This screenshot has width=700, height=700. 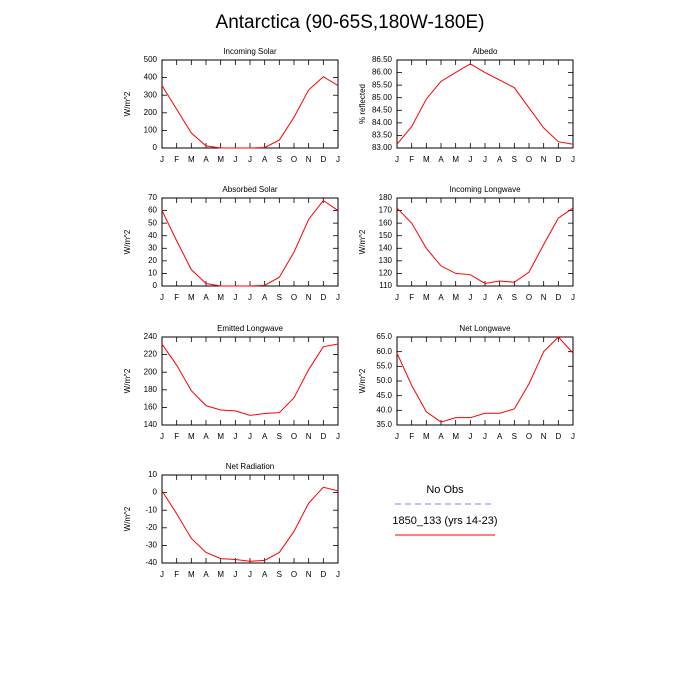 I want to click on panel-title: Net Longwave, so click(x=485, y=328).